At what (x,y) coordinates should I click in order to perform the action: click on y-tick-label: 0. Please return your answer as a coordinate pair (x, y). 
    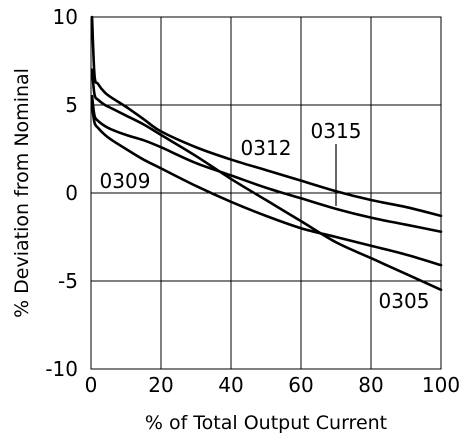
    Looking at the image, I should click on (71, 193).